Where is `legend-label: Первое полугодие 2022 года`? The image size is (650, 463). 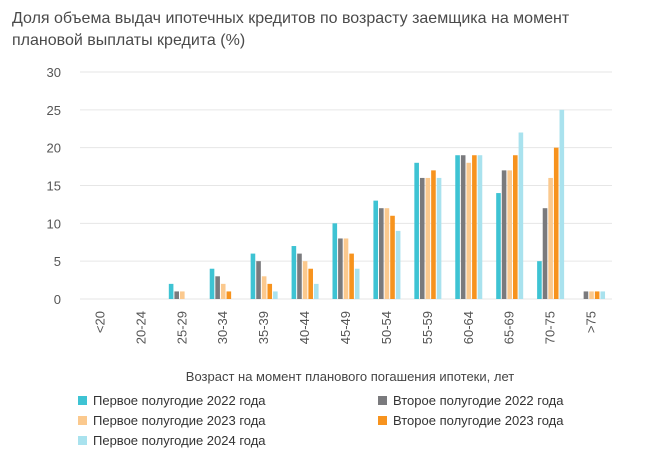
legend-label: Первое полугодие 2022 года is located at coordinates (179, 400).